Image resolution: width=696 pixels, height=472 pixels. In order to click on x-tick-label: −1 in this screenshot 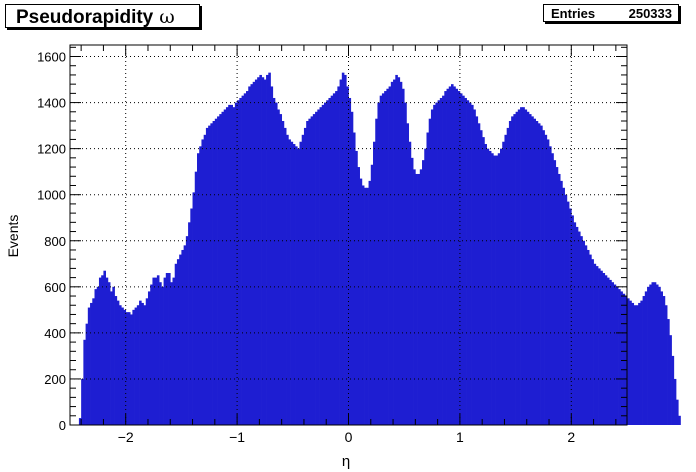, I will do `click(237, 437)`.